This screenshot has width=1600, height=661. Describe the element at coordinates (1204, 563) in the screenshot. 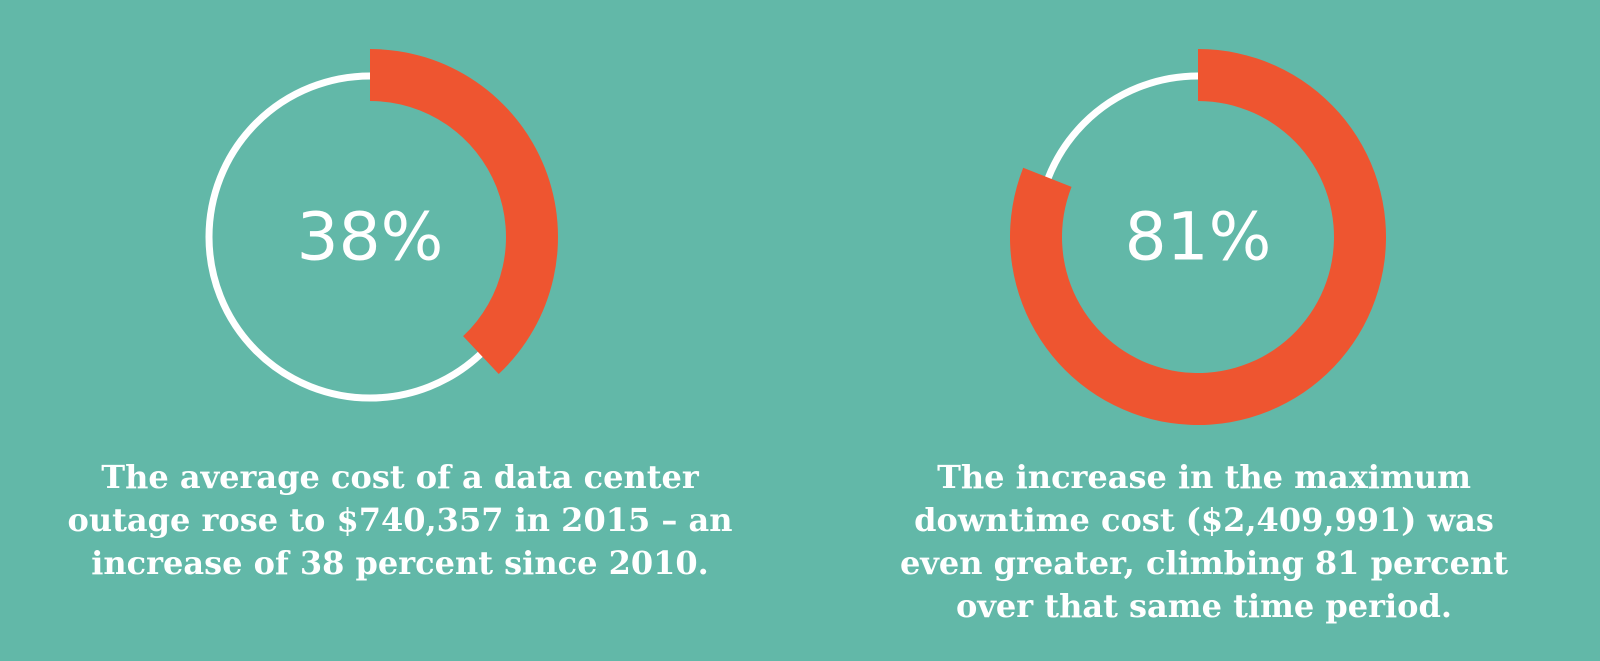

I see `caption-line: even greater, climbing 81 percent` at that location.